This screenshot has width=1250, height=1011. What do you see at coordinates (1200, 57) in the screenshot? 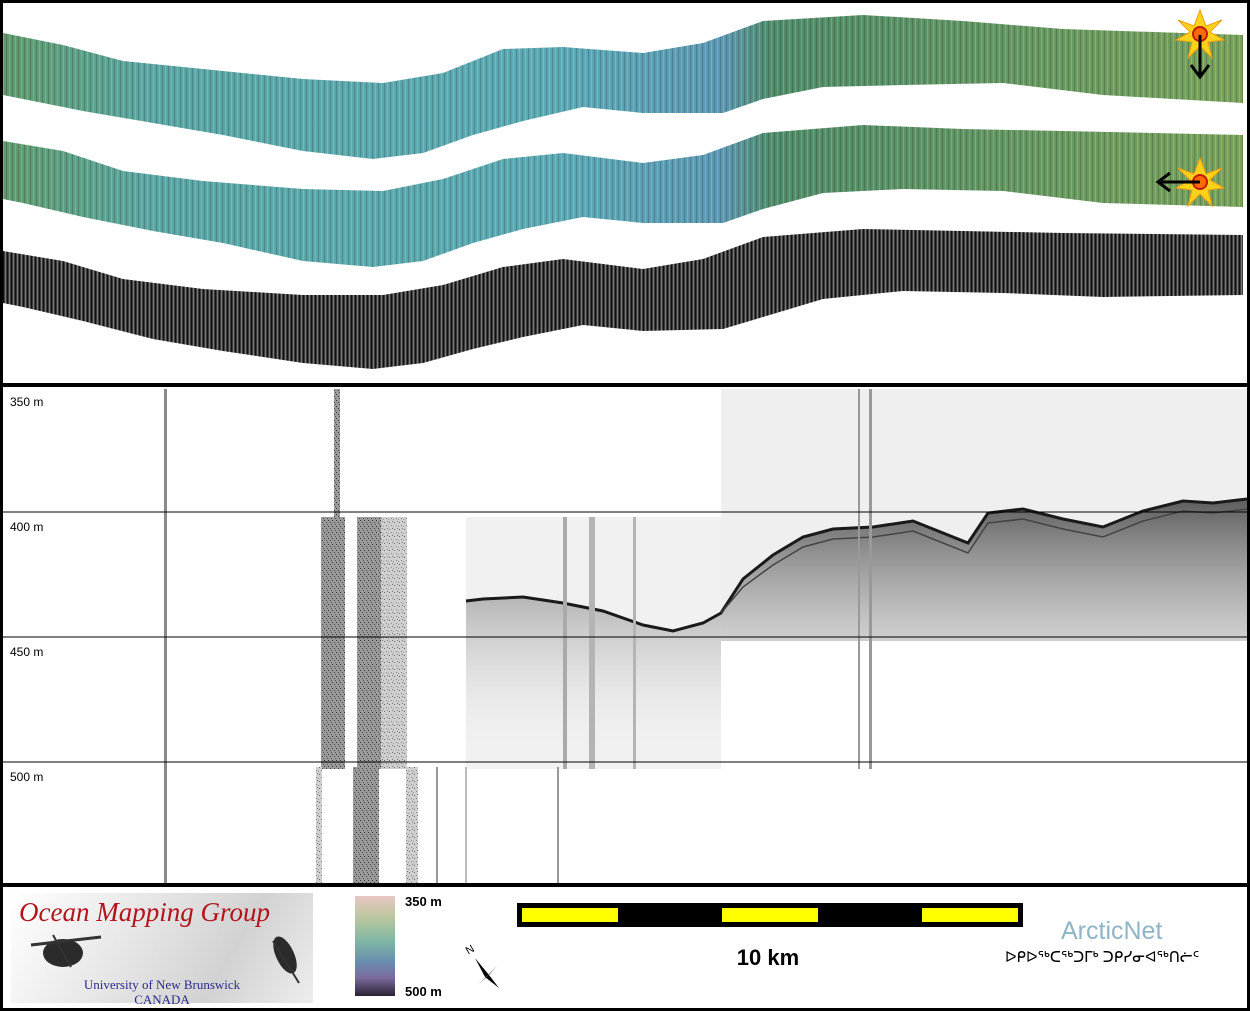
I see `arrow-down-icon` at bounding box center [1200, 57].